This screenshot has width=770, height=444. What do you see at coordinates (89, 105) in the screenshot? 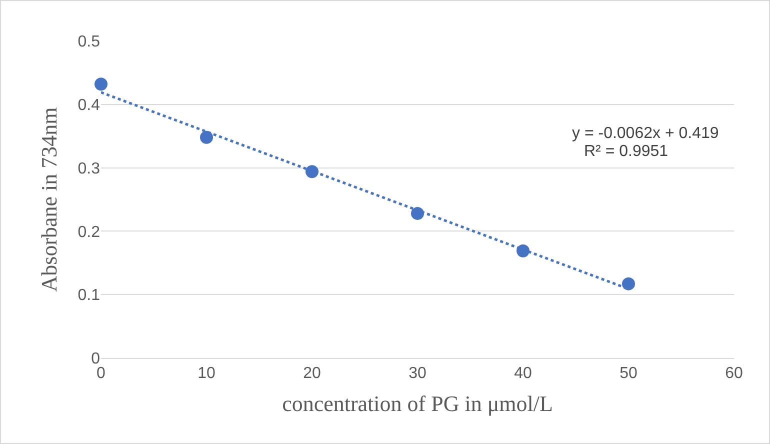
I see `y-tick-label: 0.4` at bounding box center [89, 105].